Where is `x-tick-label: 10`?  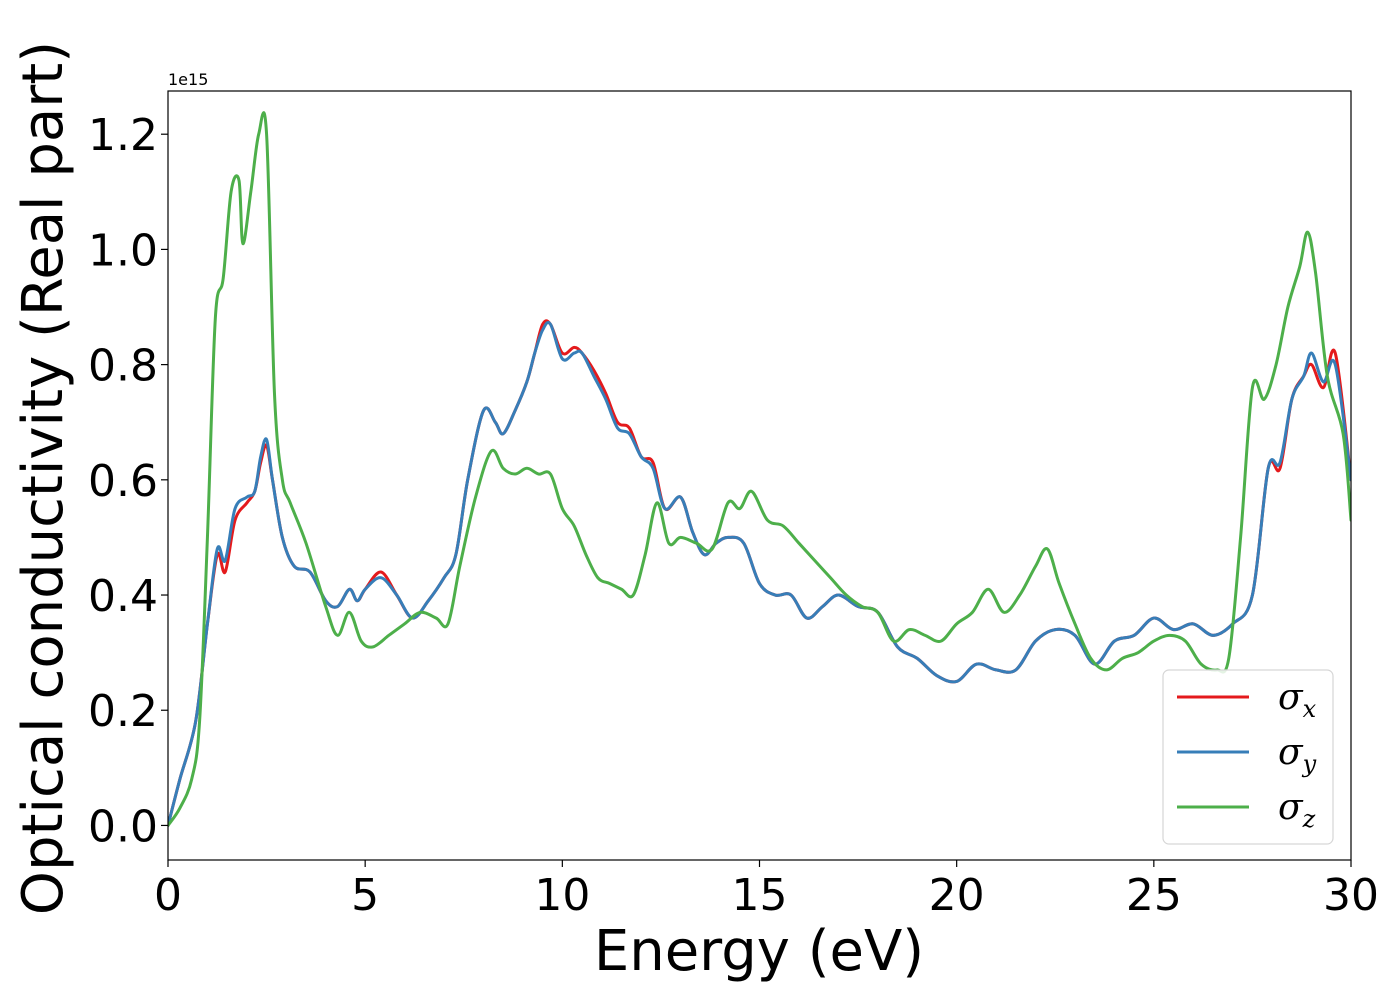
x-tick-label: 10 is located at coordinates (562, 895).